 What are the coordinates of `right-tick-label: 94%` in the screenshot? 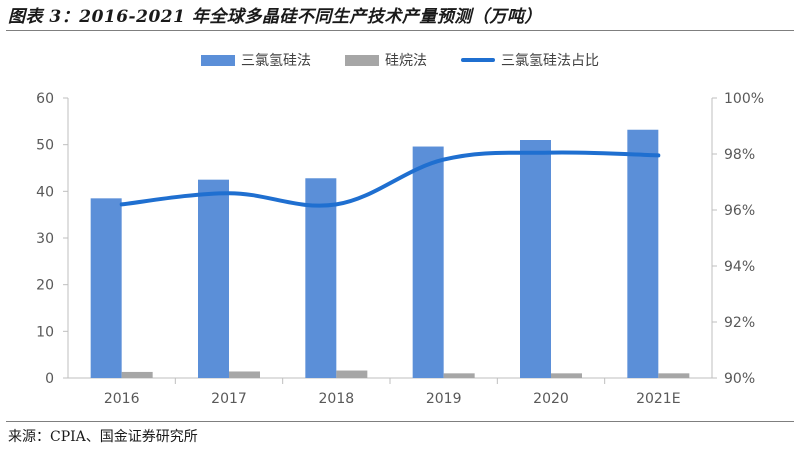 It's located at (739, 267).